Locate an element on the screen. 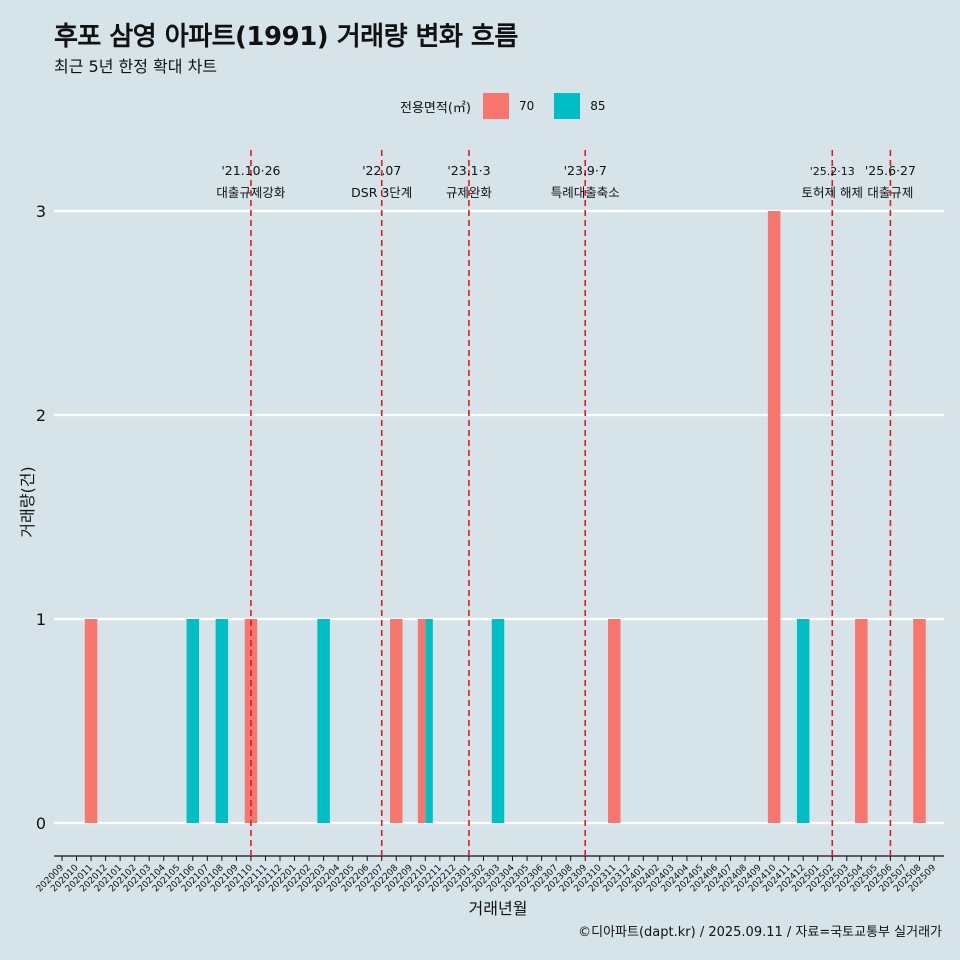  y-tick-label: 1 is located at coordinates (41, 619).